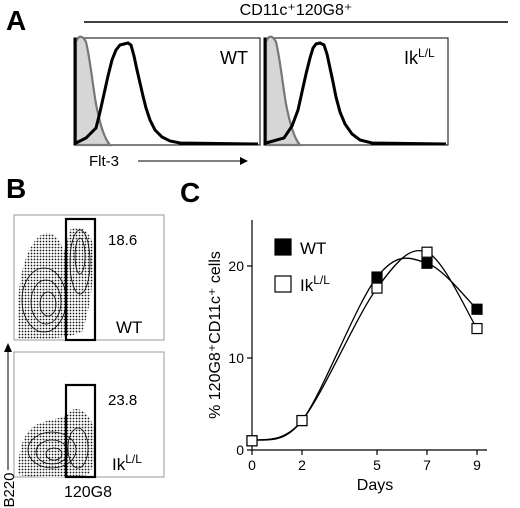 This screenshot has width=520, height=508. I want to click on histogram-wt-sample-line, so click(167, 93).